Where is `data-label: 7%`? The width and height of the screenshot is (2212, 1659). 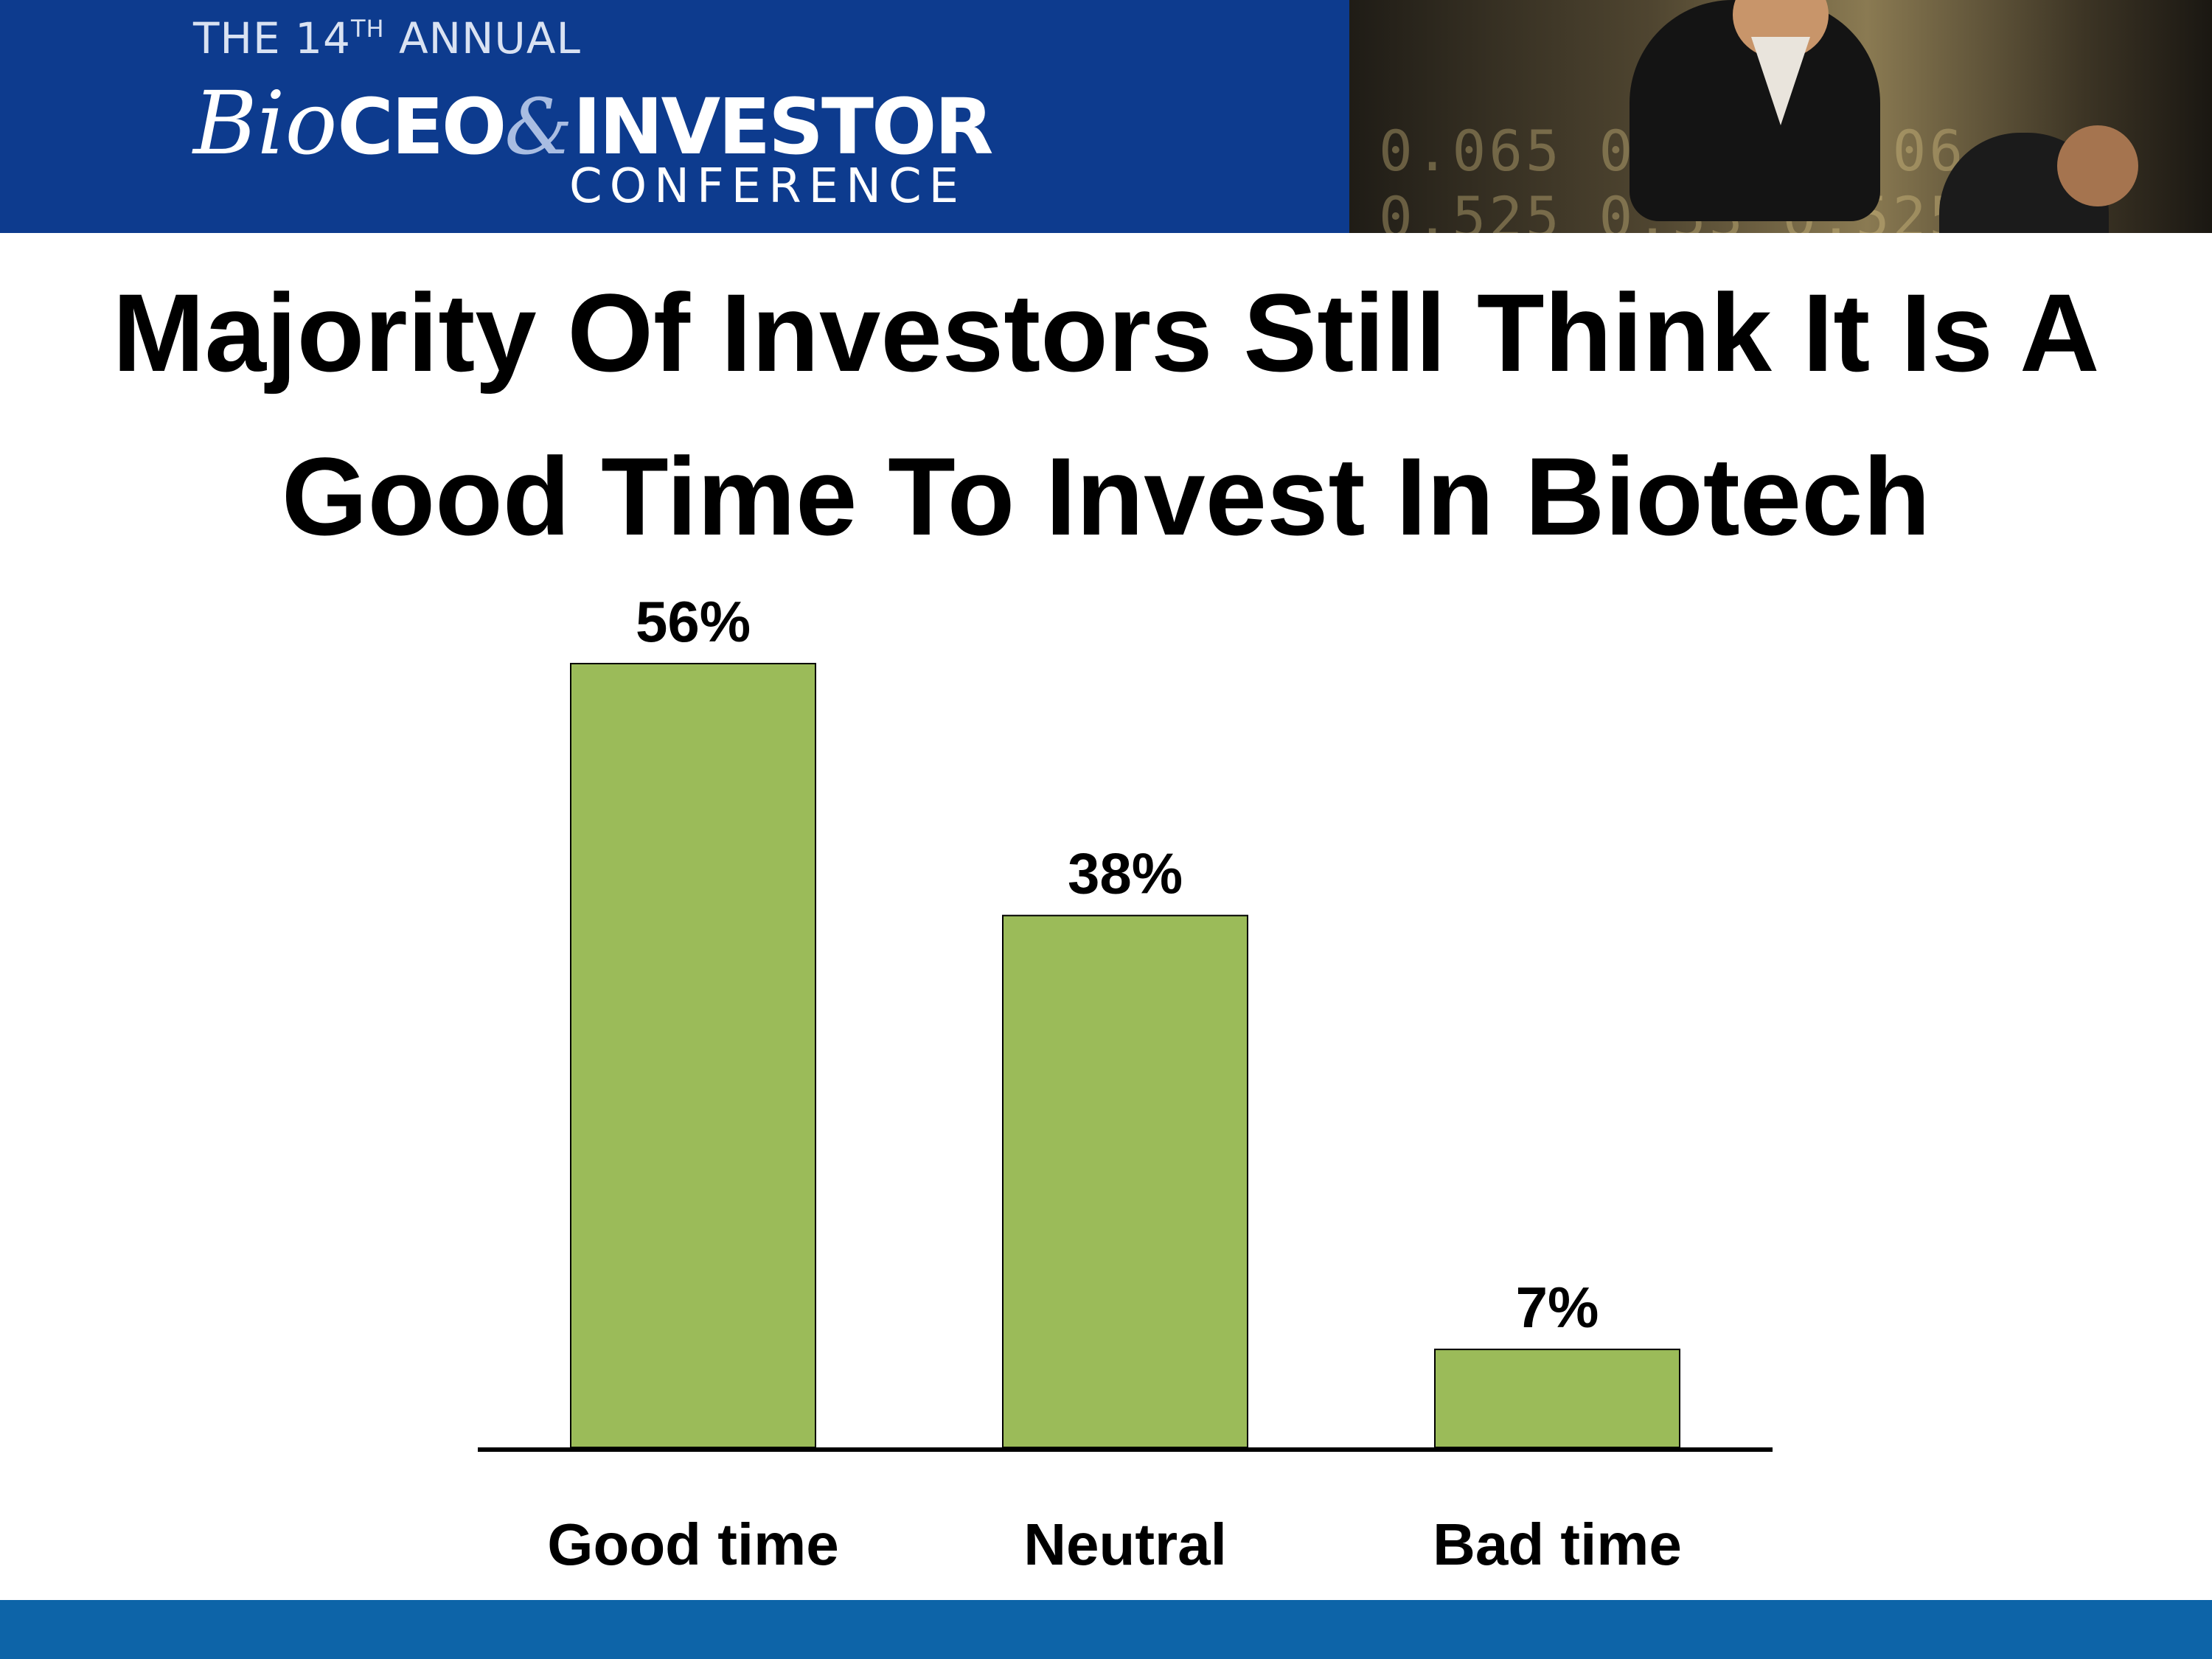
data-label: 7% is located at coordinates (1557, 1307).